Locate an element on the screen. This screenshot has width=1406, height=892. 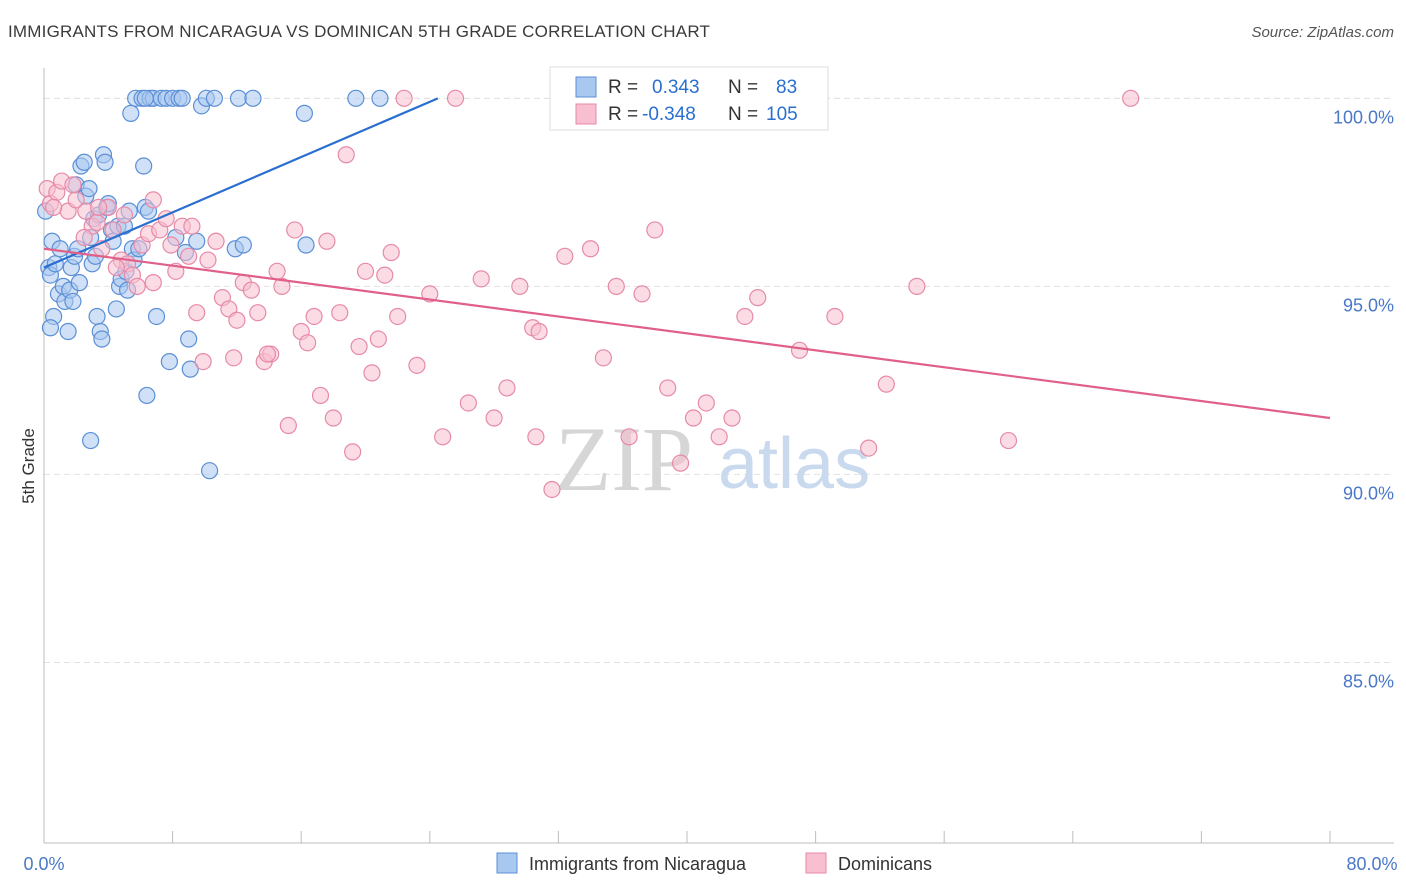
trend-line-nicaragua is located at coordinates (241, 183).